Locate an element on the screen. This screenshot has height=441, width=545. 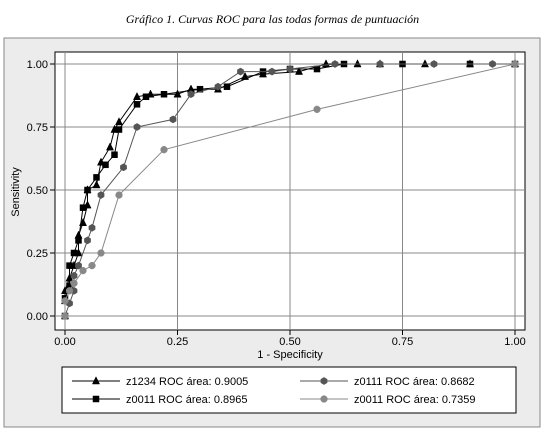
legend-box is located at coordinates (289, 390).